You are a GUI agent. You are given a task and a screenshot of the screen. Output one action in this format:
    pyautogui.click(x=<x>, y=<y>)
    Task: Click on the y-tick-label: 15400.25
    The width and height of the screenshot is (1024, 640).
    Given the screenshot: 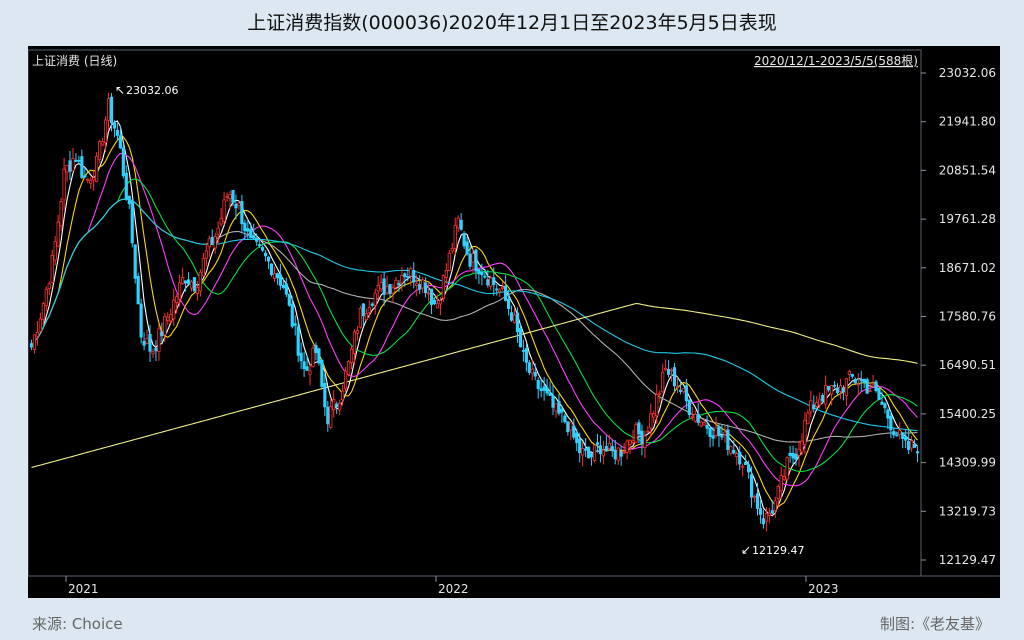 What is the action you would take?
    pyautogui.click(x=967, y=414)
    